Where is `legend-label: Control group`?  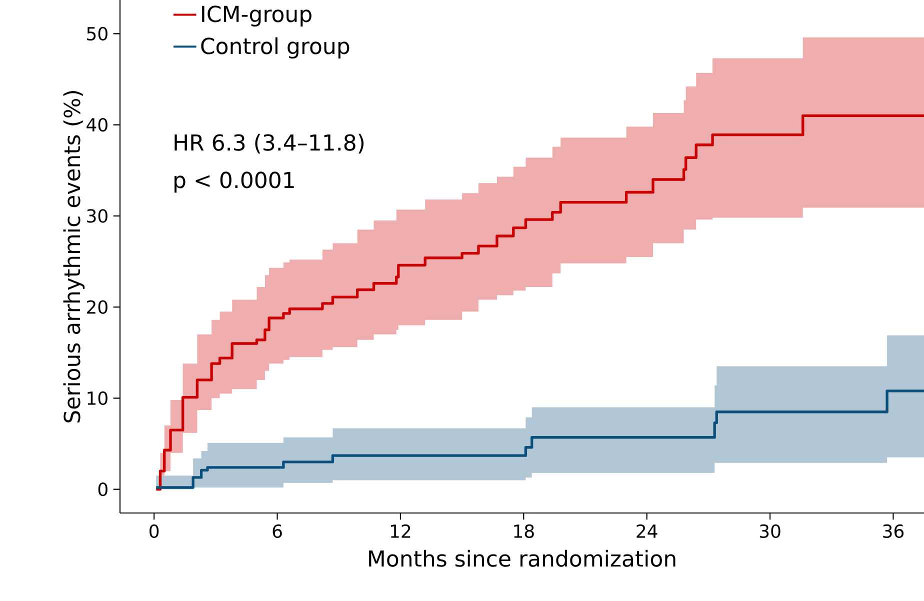
legend-label: Control group is located at coordinates (275, 48).